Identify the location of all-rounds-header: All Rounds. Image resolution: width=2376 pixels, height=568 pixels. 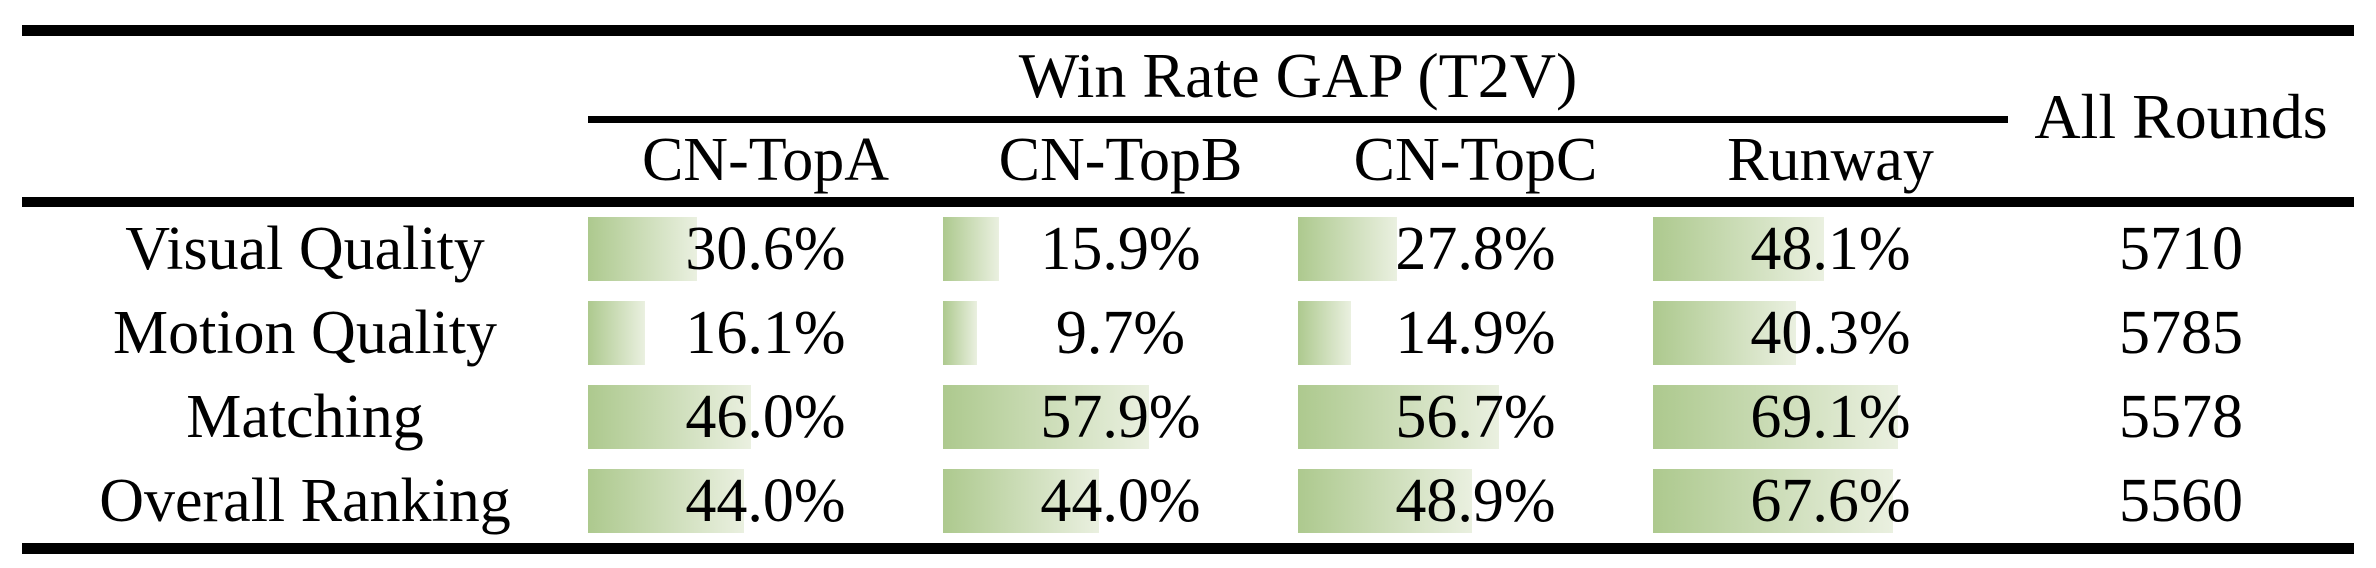
(2181, 118).